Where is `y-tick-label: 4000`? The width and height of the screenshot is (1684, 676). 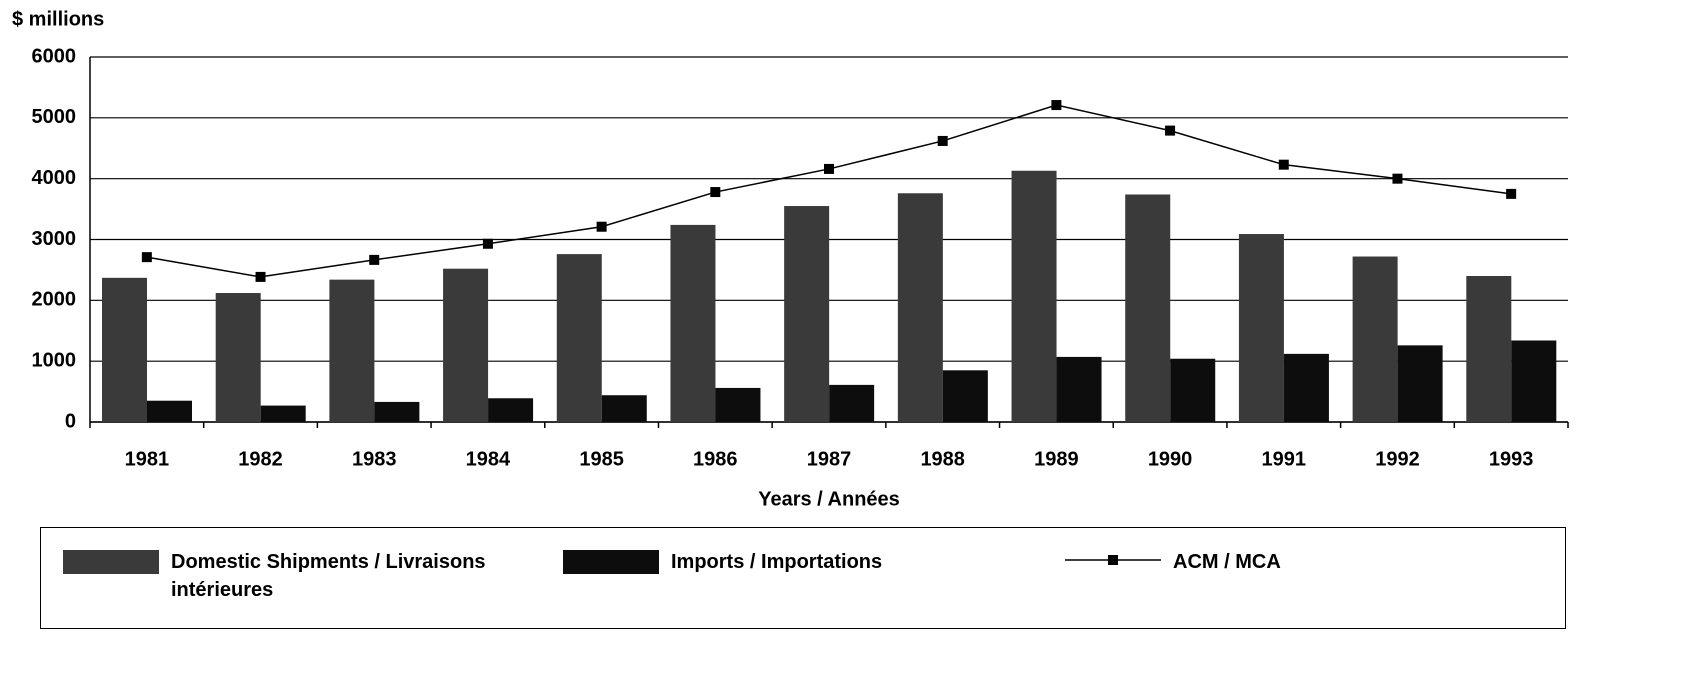 y-tick-label: 4000 is located at coordinates (54, 178).